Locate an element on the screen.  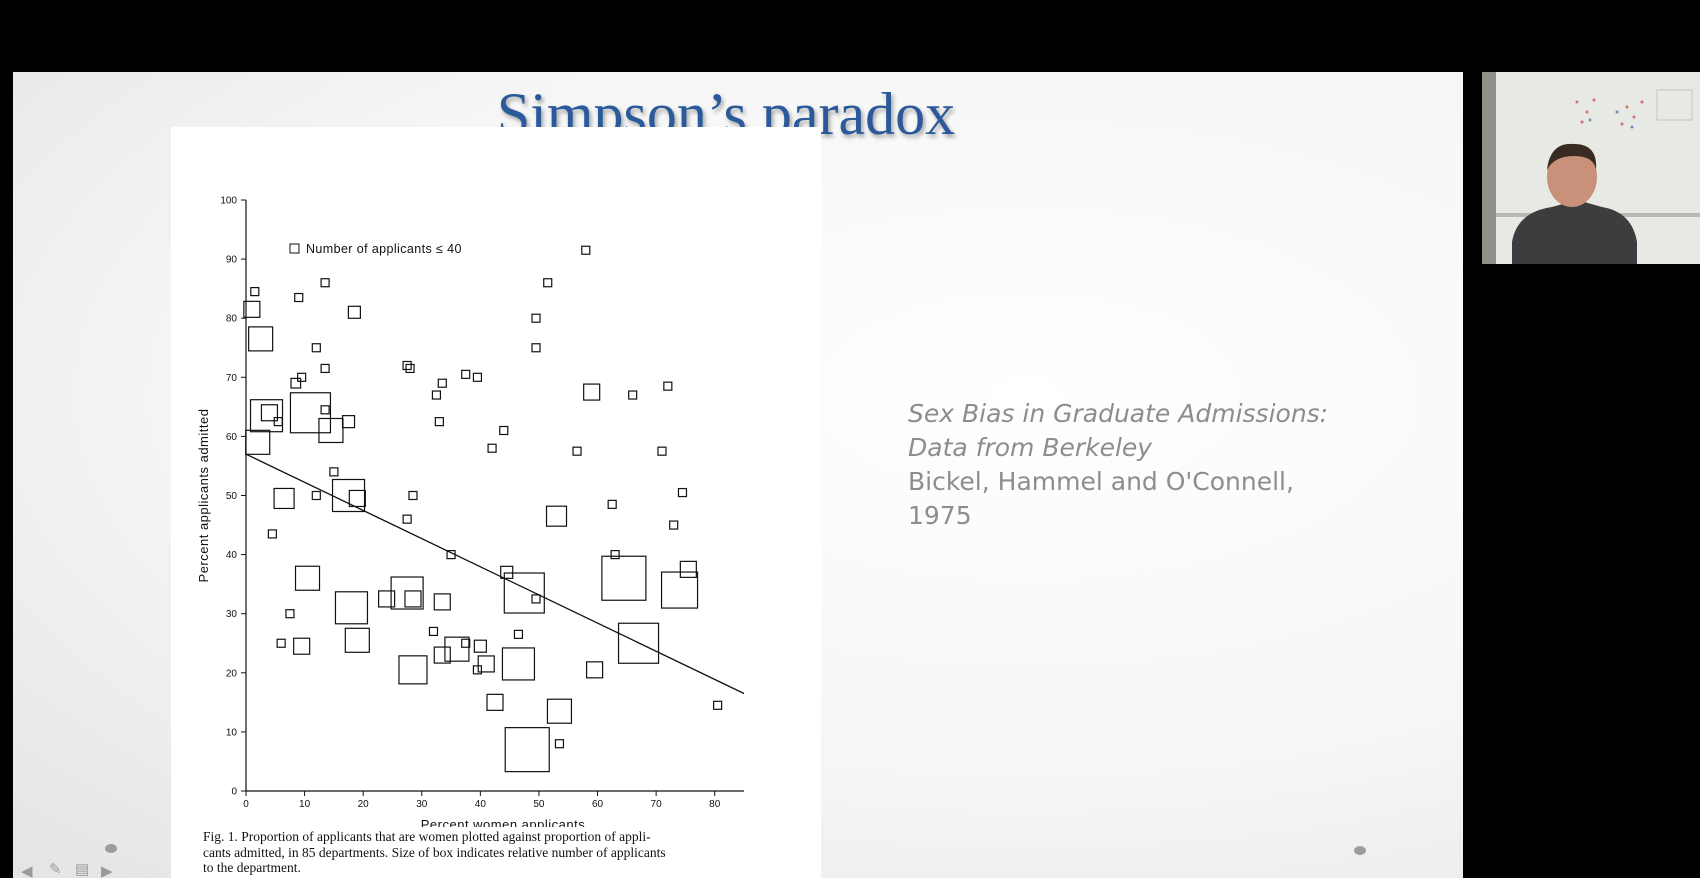
y-tick-label: 0 is located at coordinates (234, 792).